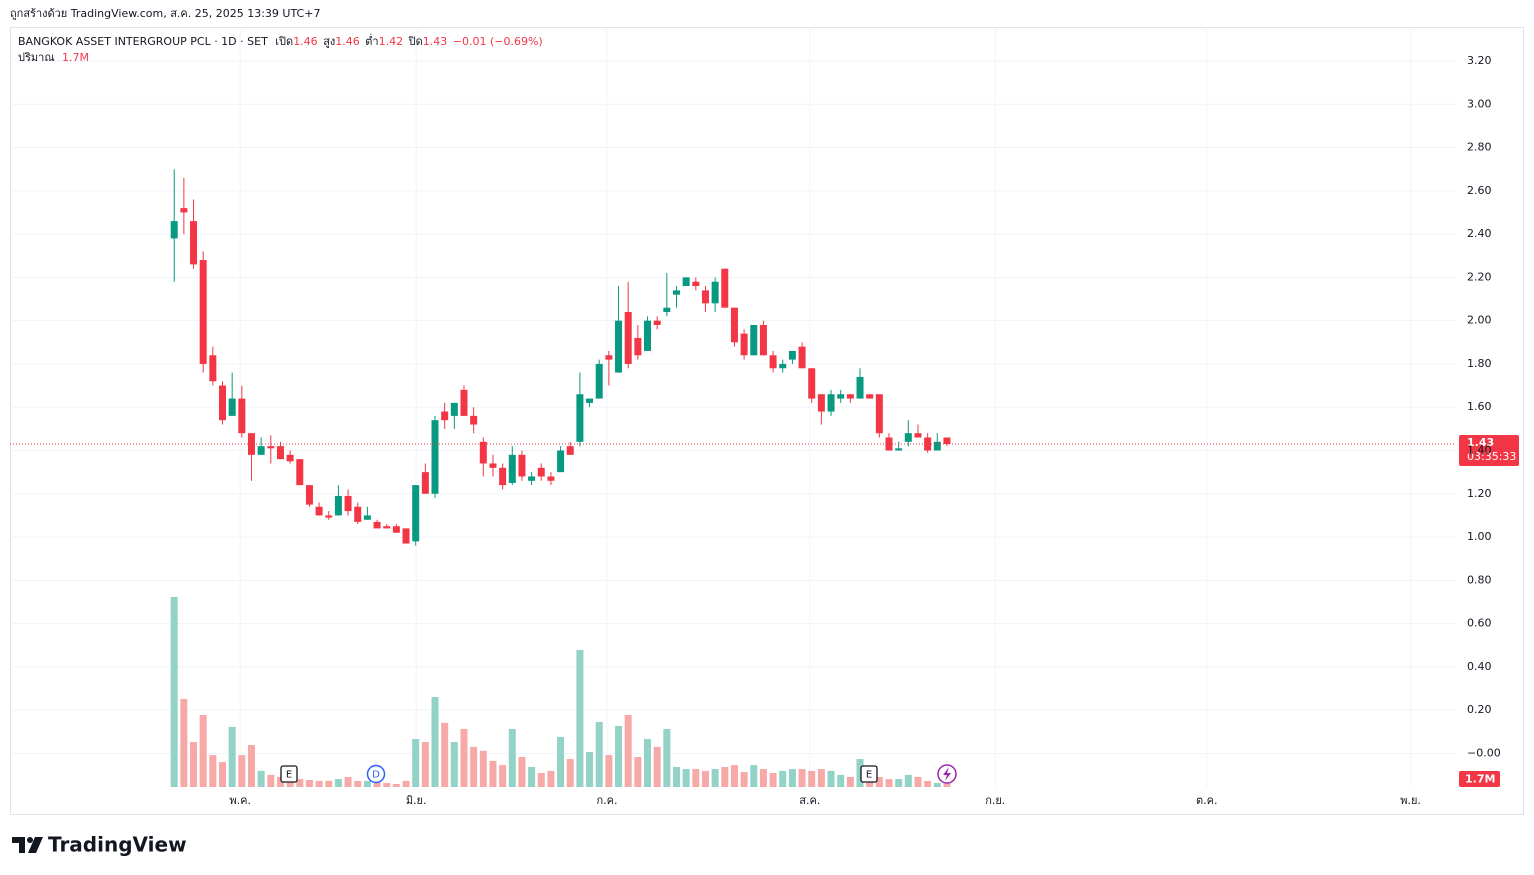 Image resolution: width=1534 pixels, height=875 pixels. Describe the element at coordinates (1479, 103) in the screenshot. I see `y-tick-label: 3.00` at that location.